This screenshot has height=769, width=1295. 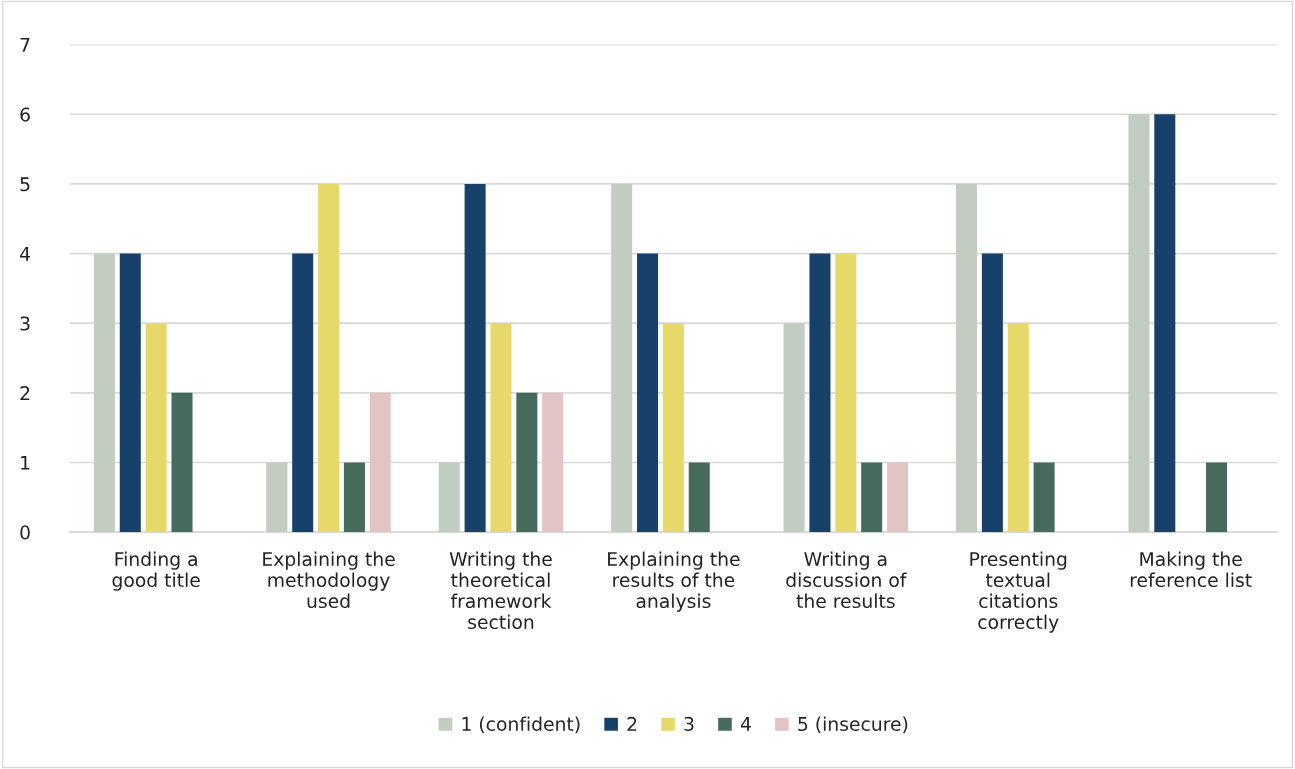 I want to click on x-tick-label: Explaining the results of the analysis, so click(x=674, y=581).